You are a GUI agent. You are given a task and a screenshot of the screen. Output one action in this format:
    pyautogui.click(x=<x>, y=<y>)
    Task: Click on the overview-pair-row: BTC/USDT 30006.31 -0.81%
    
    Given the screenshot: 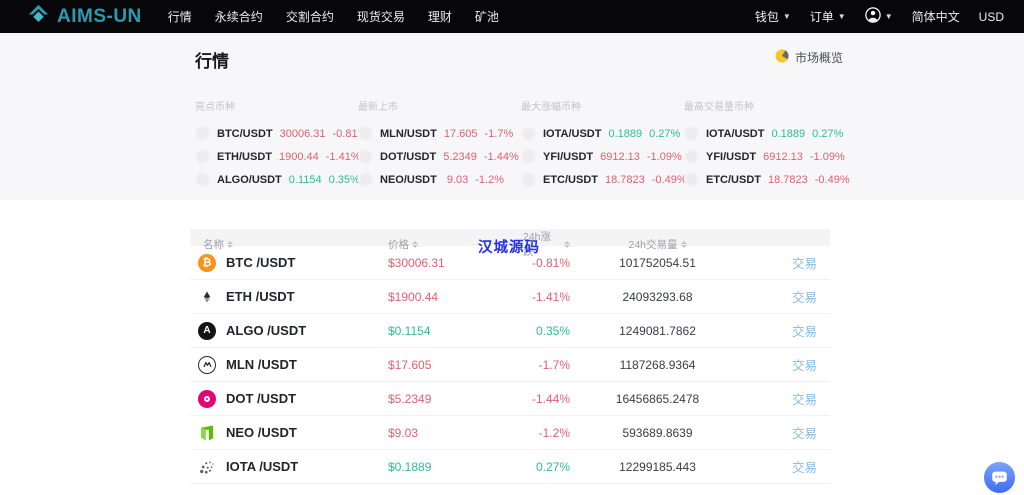 What is the action you would take?
    pyautogui.click(x=281, y=133)
    